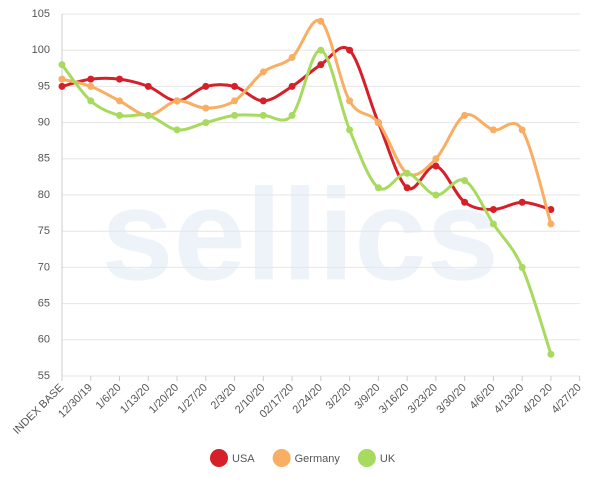 The width and height of the screenshot is (595, 494). Describe the element at coordinates (193, 399) in the screenshot. I see `x-tick-label: 1/27/20` at that location.